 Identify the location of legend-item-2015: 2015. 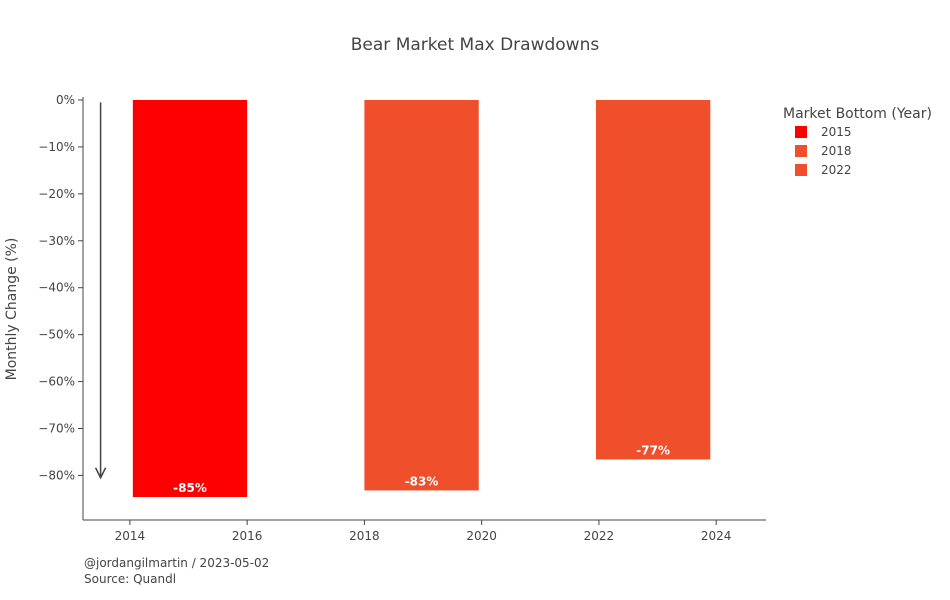
(823, 132).